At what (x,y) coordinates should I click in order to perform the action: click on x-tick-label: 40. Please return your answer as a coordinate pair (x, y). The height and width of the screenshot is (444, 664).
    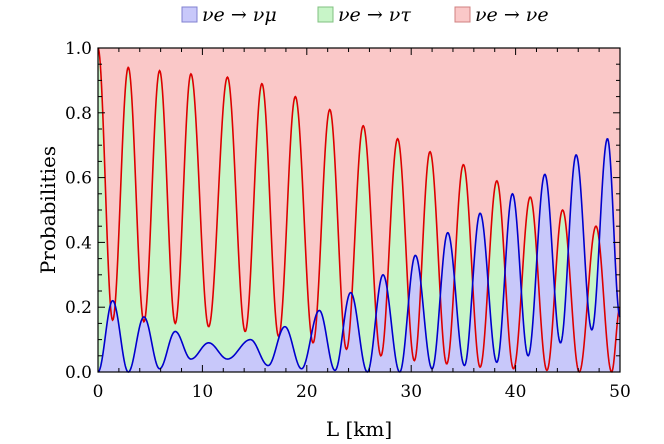
    Looking at the image, I should click on (516, 392).